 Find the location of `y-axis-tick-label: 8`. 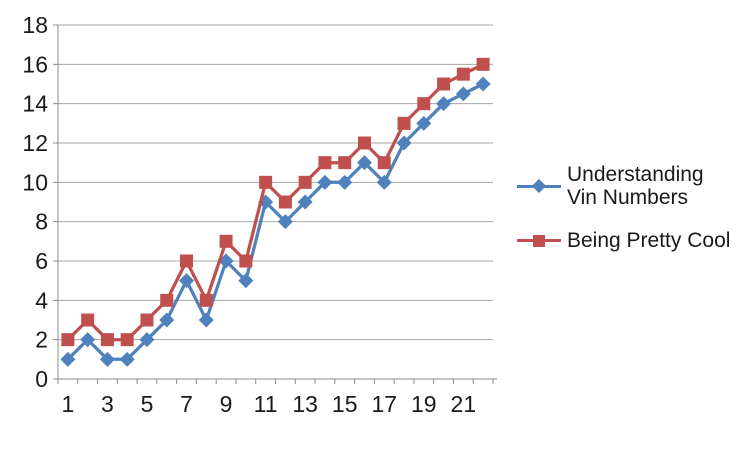

y-axis-tick-label: 8 is located at coordinates (41, 222).